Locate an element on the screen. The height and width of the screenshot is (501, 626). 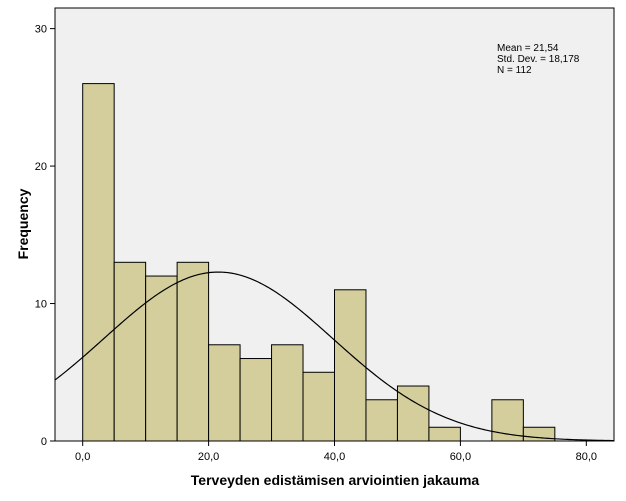
x-tick-label-0: 0,0 is located at coordinates (82, 457).